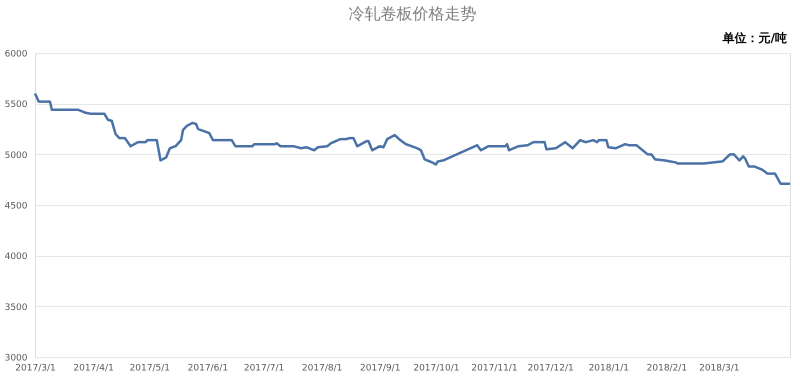 Image resolution: width=800 pixels, height=376 pixels. I want to click on x-tick-label: 2017/12/1, so click(551, 369).